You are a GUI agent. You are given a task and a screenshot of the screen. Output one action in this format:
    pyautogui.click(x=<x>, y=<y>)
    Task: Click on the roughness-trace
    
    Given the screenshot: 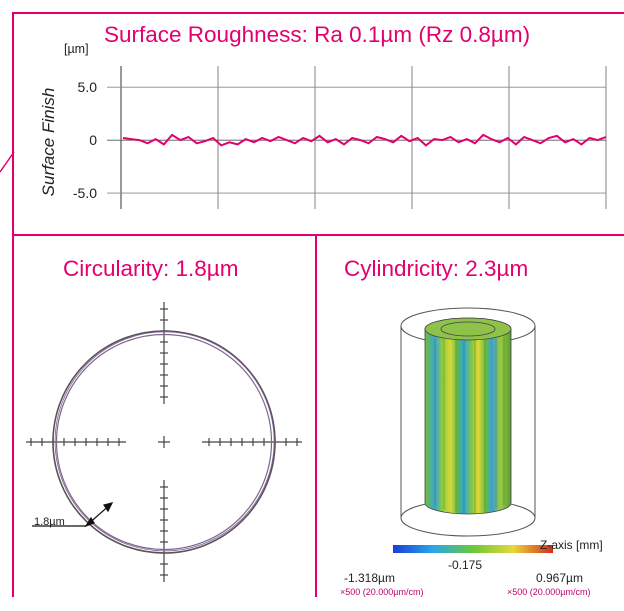 What is the action you would take?
    pyautogui.click(x=364, y=140)
    